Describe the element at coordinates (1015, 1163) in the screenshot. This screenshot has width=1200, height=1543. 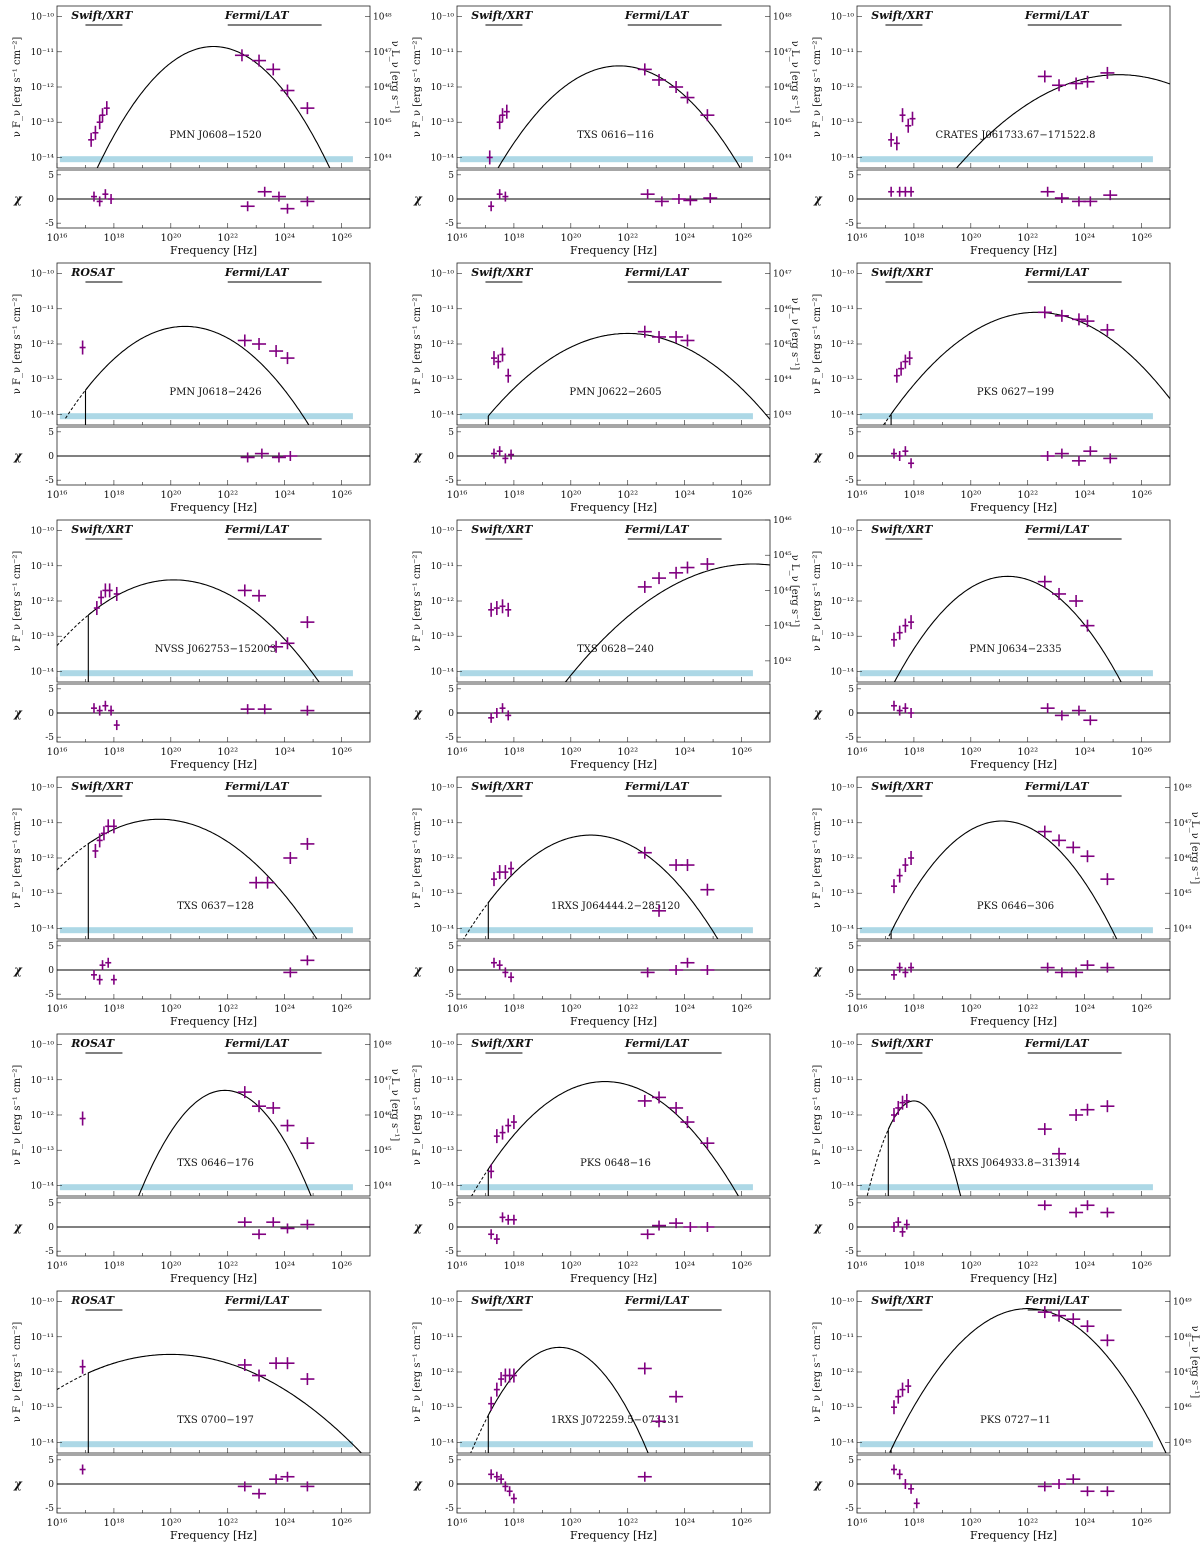
I see `source-name: 1RXS J064933.8−313914` at that location.